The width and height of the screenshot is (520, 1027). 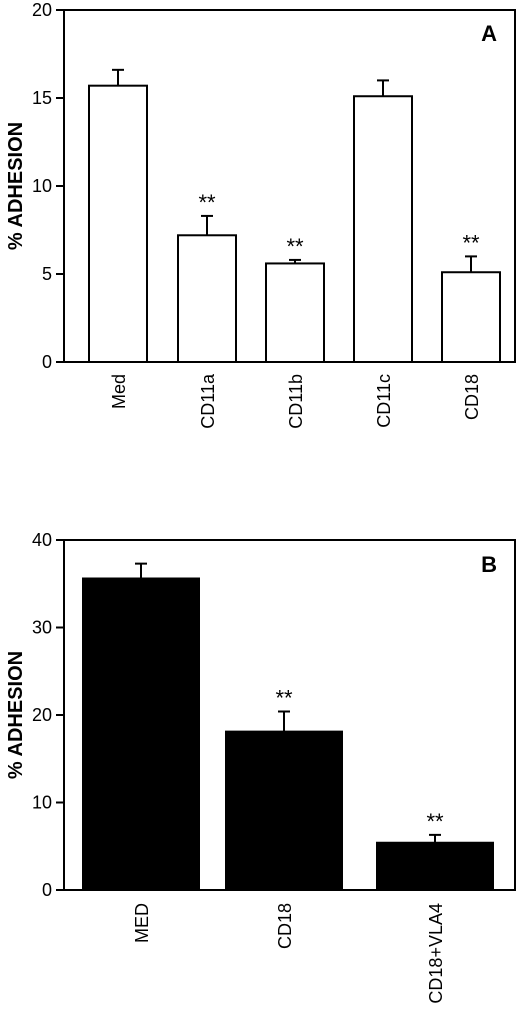 I want to click on x-tick-label: CD11b, so click(x=296, y=401).